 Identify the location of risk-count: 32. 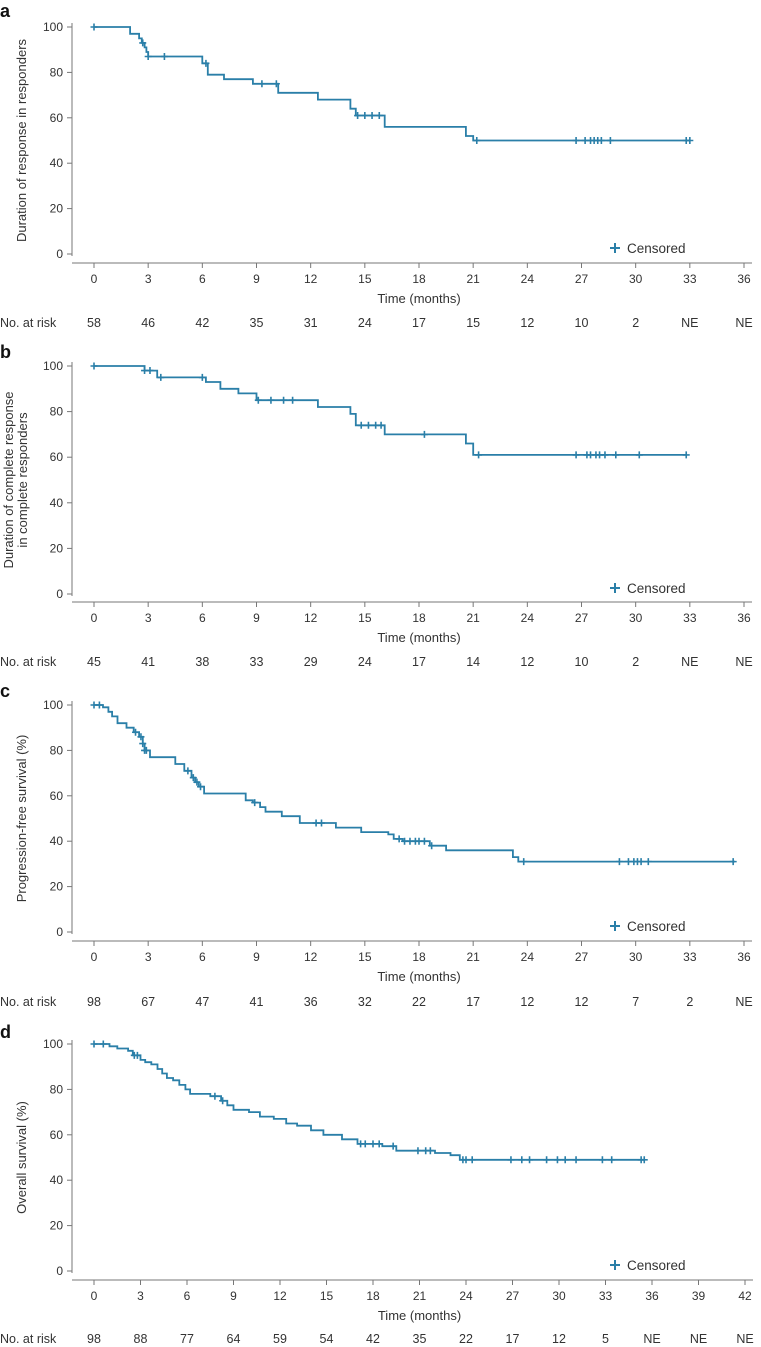
(365, 1002).